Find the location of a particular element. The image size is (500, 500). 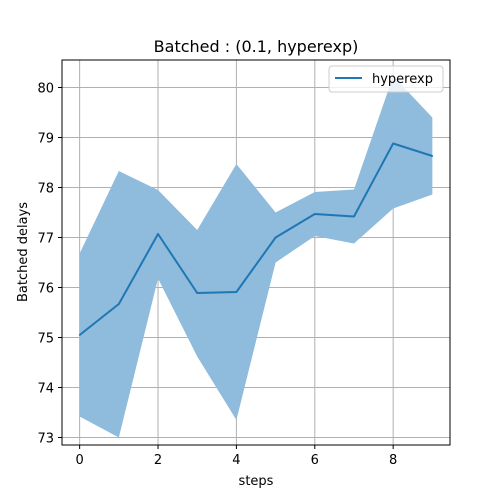

y-tick-label: 79 is located at coordinates (45, 139).